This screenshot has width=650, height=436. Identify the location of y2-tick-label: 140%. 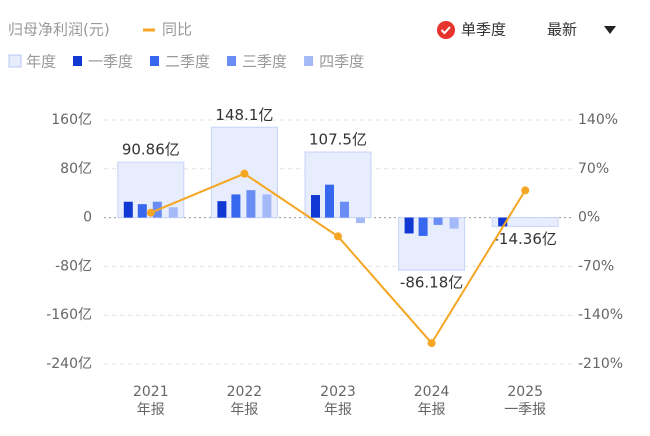
(598, 120).